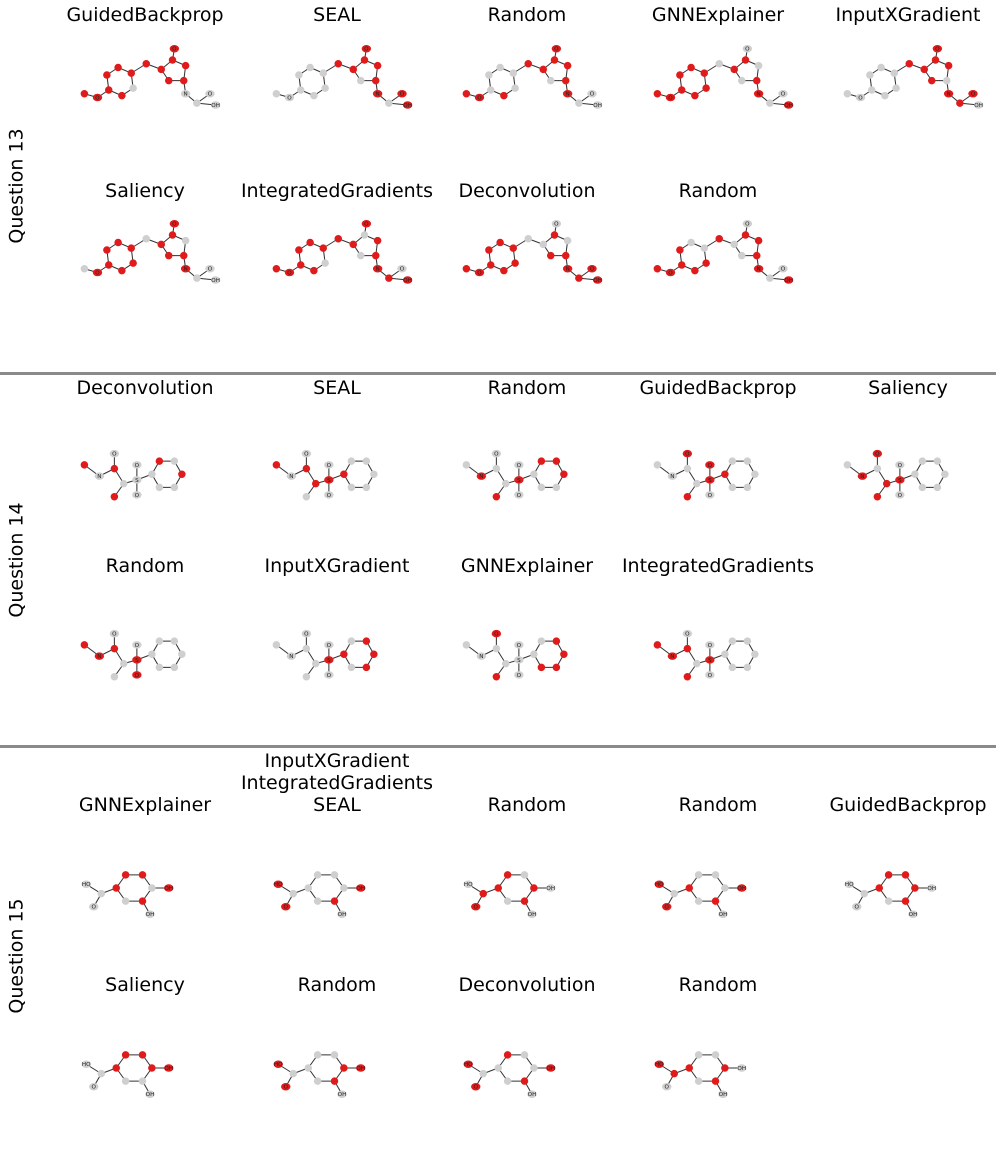 The height and width of the screenshot is (1164, 996). I want to click on method-title: Saliency, so click(145, 985).